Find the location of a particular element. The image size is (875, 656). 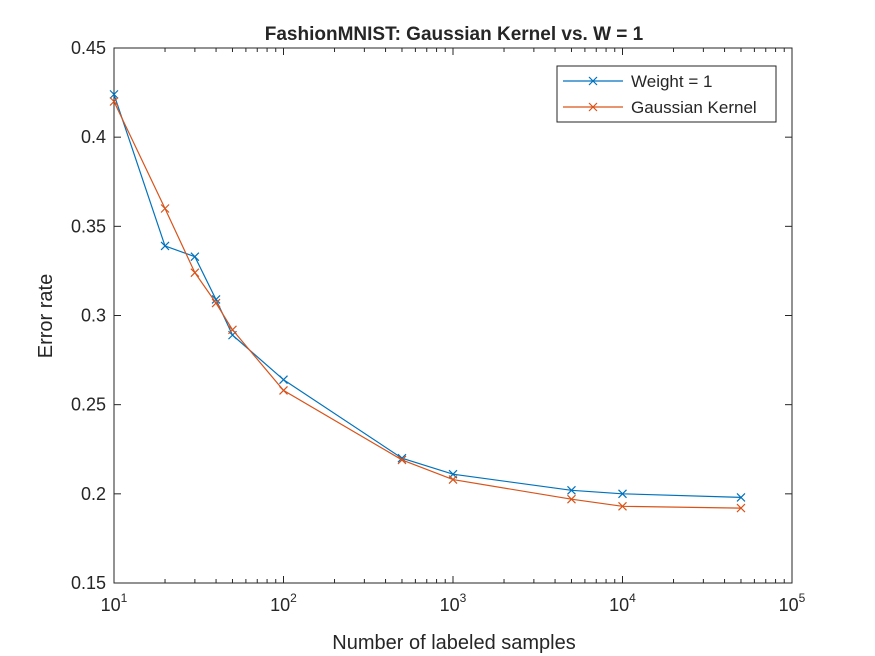

y-tick-label: 0.45 is located at coordinates (88, 48).